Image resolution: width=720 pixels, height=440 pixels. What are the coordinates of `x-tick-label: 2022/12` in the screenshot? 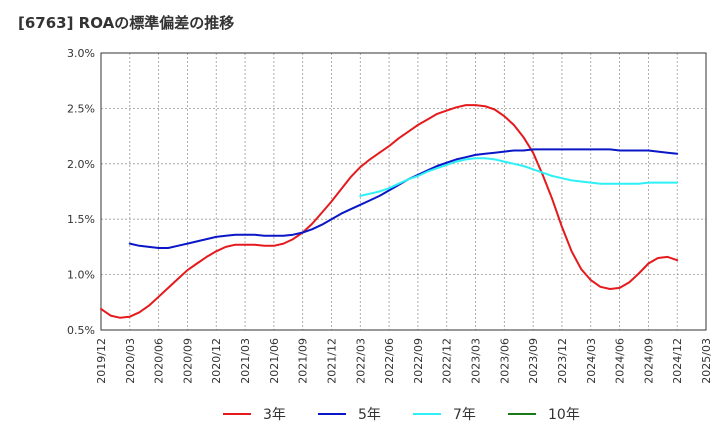 It's located at (447, 361).